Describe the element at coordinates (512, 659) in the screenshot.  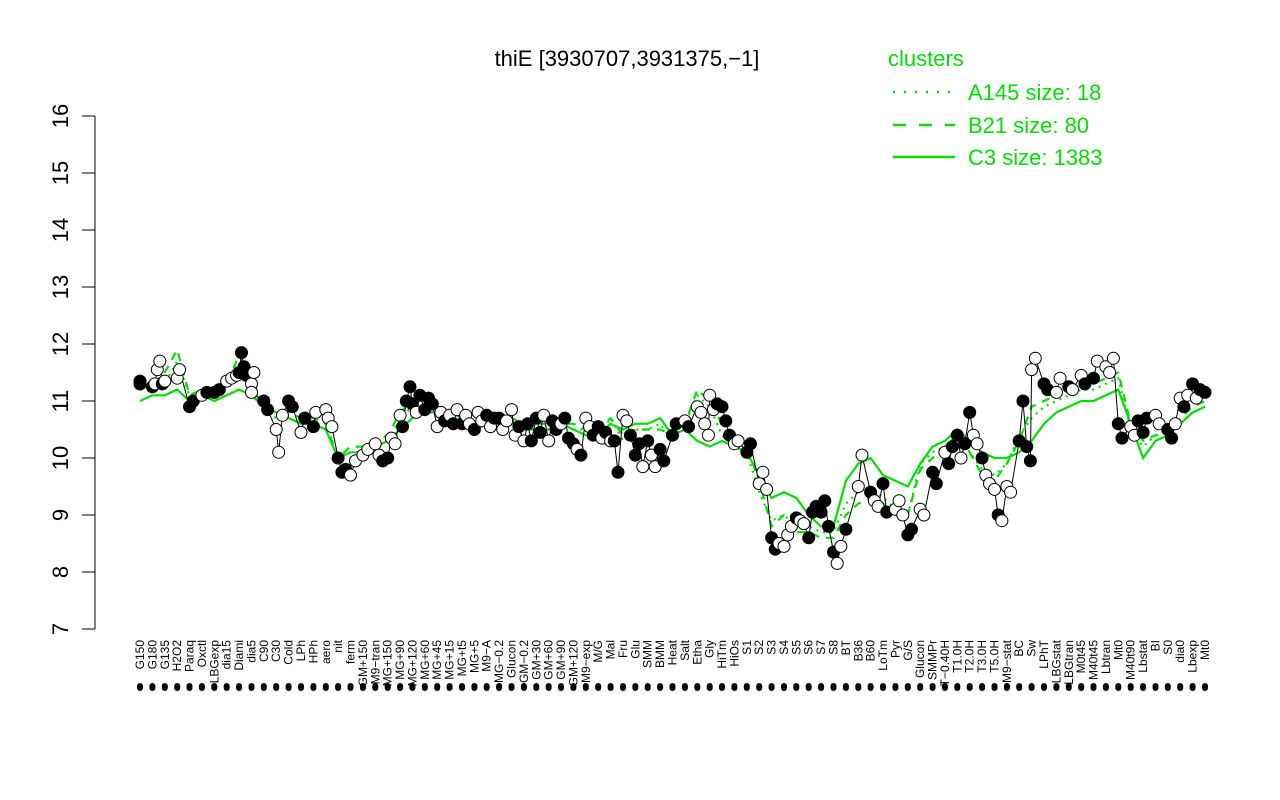
I see `x-tick-label: Glucon` at that location.